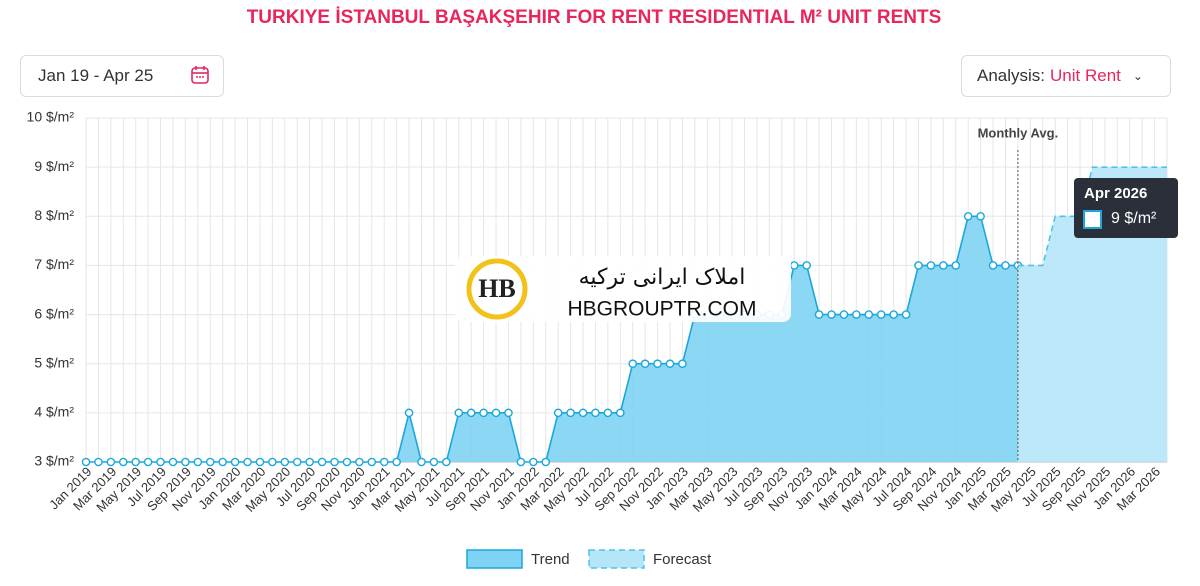  Describe the element at coordinates (54, 215) in the screenshot. I see `y-tick-label: 8 $/m²` at that location.